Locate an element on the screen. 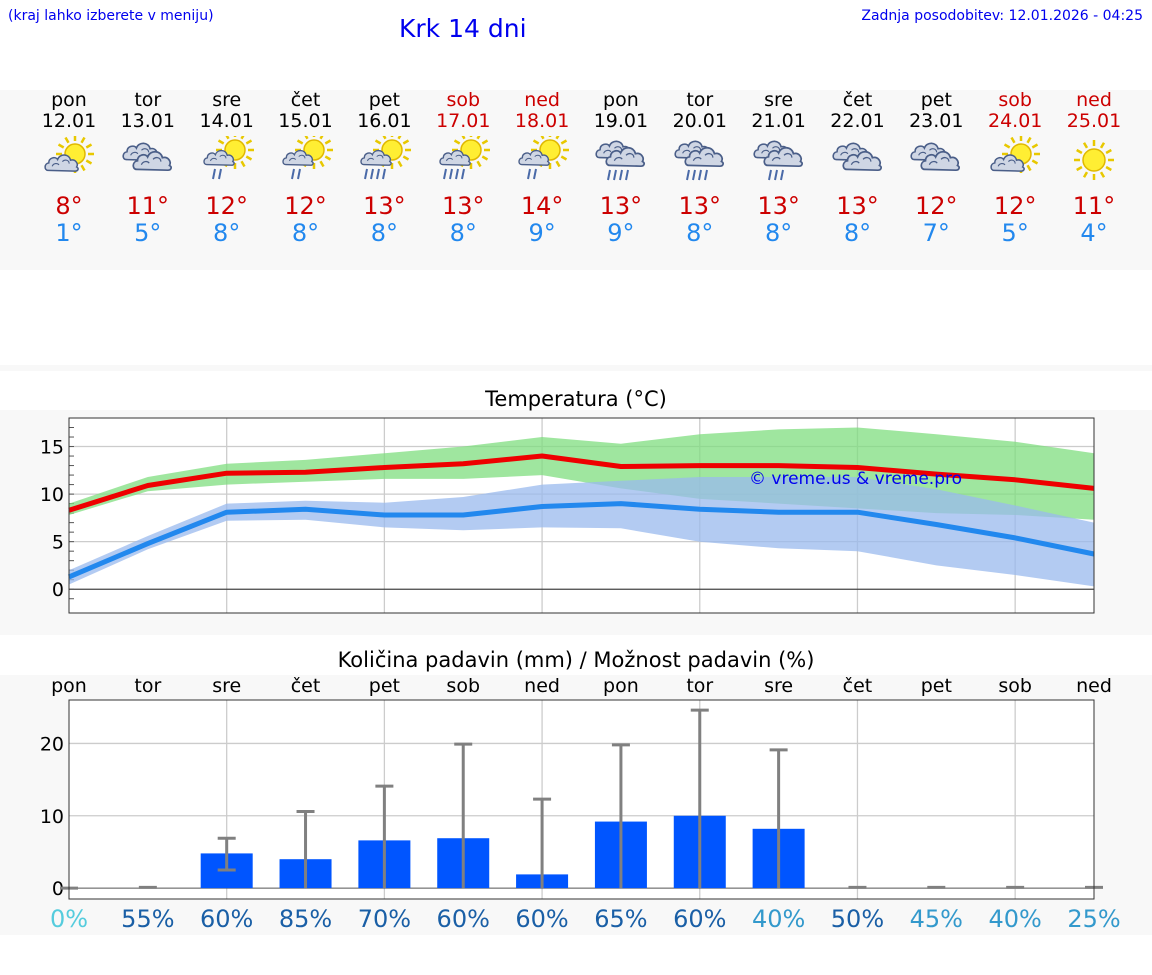 This screenshot has width=1152, height=975. day-column: čet 22.01 13° 8° is located at coordinates (857, 168).